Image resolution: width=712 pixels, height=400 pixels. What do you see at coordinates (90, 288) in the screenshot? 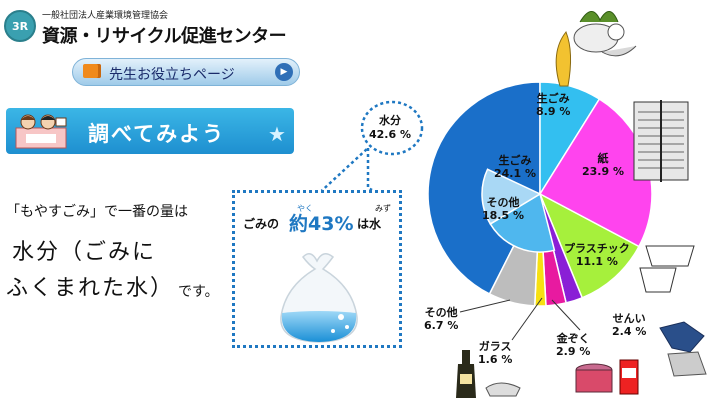
I see `water-line-2: ふくまれた水）` at bounding box center [90, 288].